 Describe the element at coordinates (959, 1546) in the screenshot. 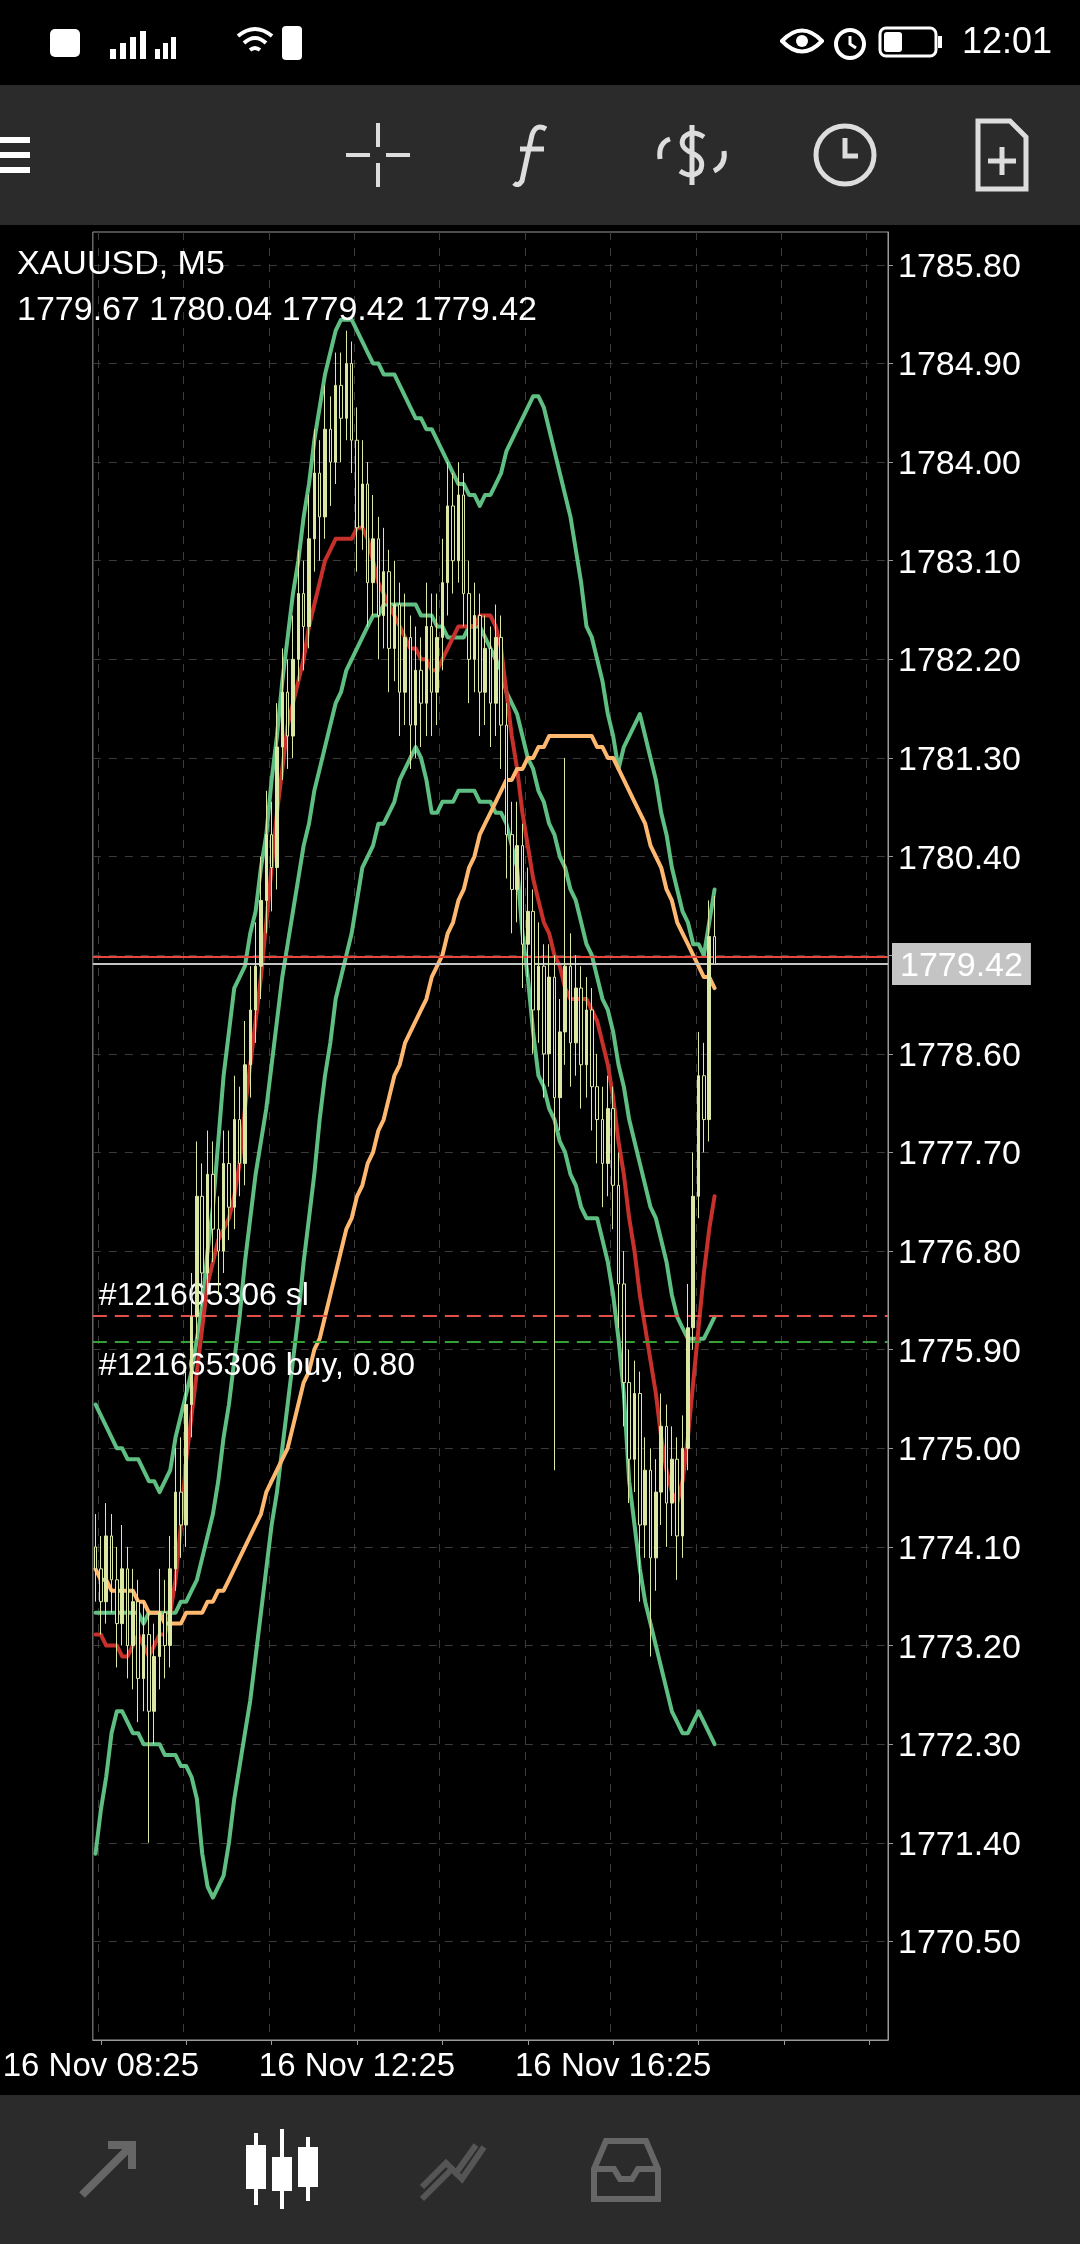

I see `y-tick-label: 1774.10` at that location.